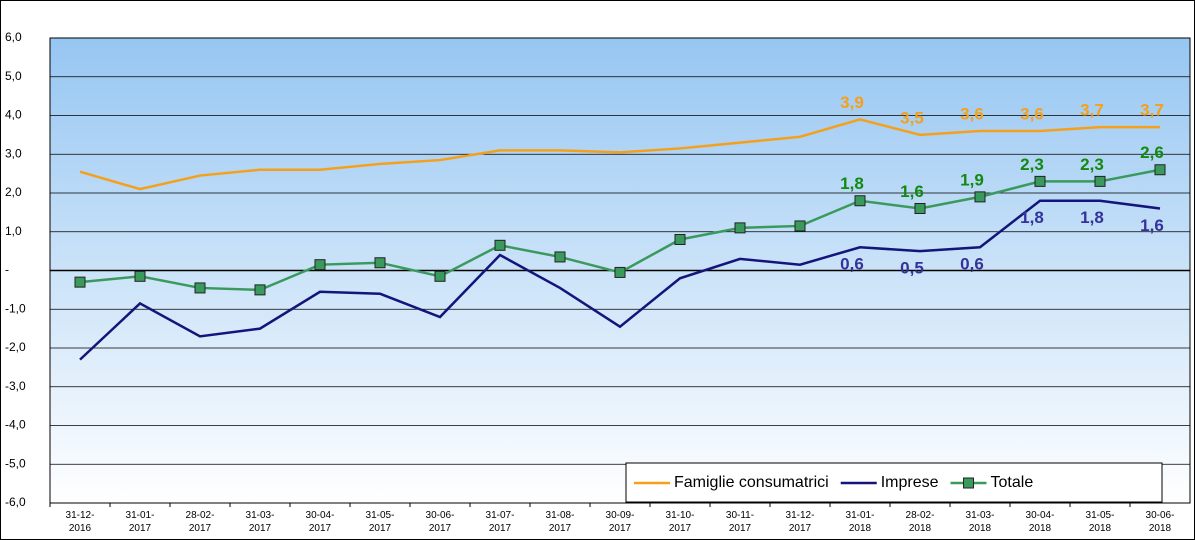 This screenshot has height=540, width=1195. Describe the element at coordinates (920, 522) in the screenshot. I see `x-tick-label: 28-02-2018` at that location.